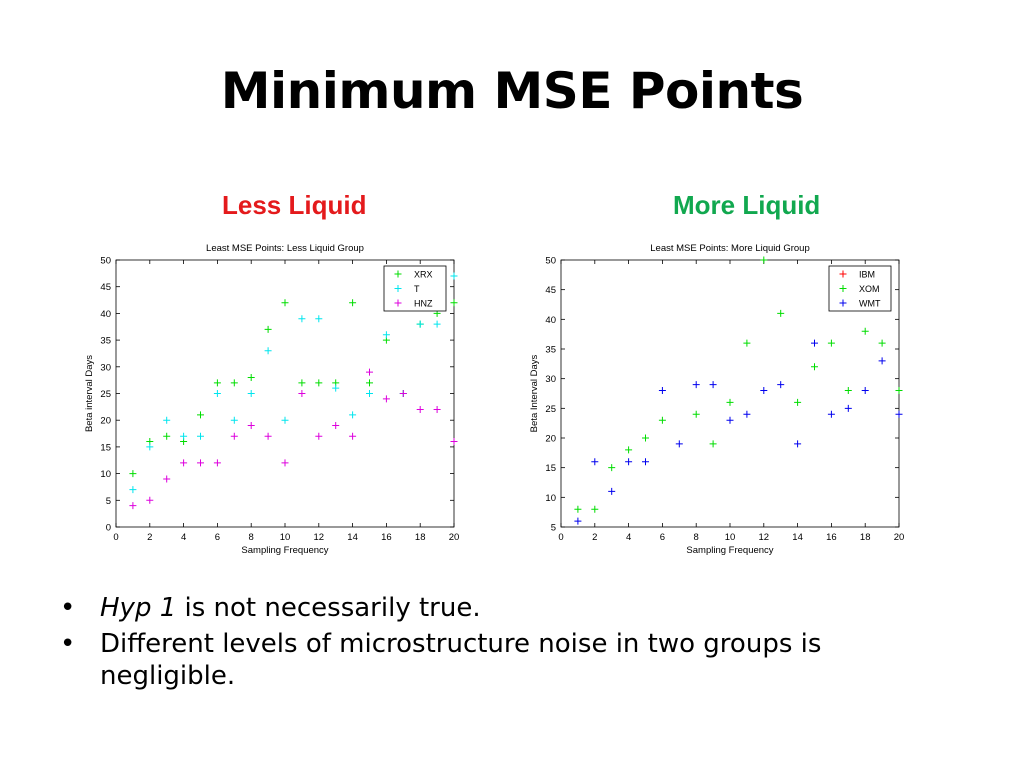  I want to click on bullet-text-1: is not necessarily true., so click(328, 608).